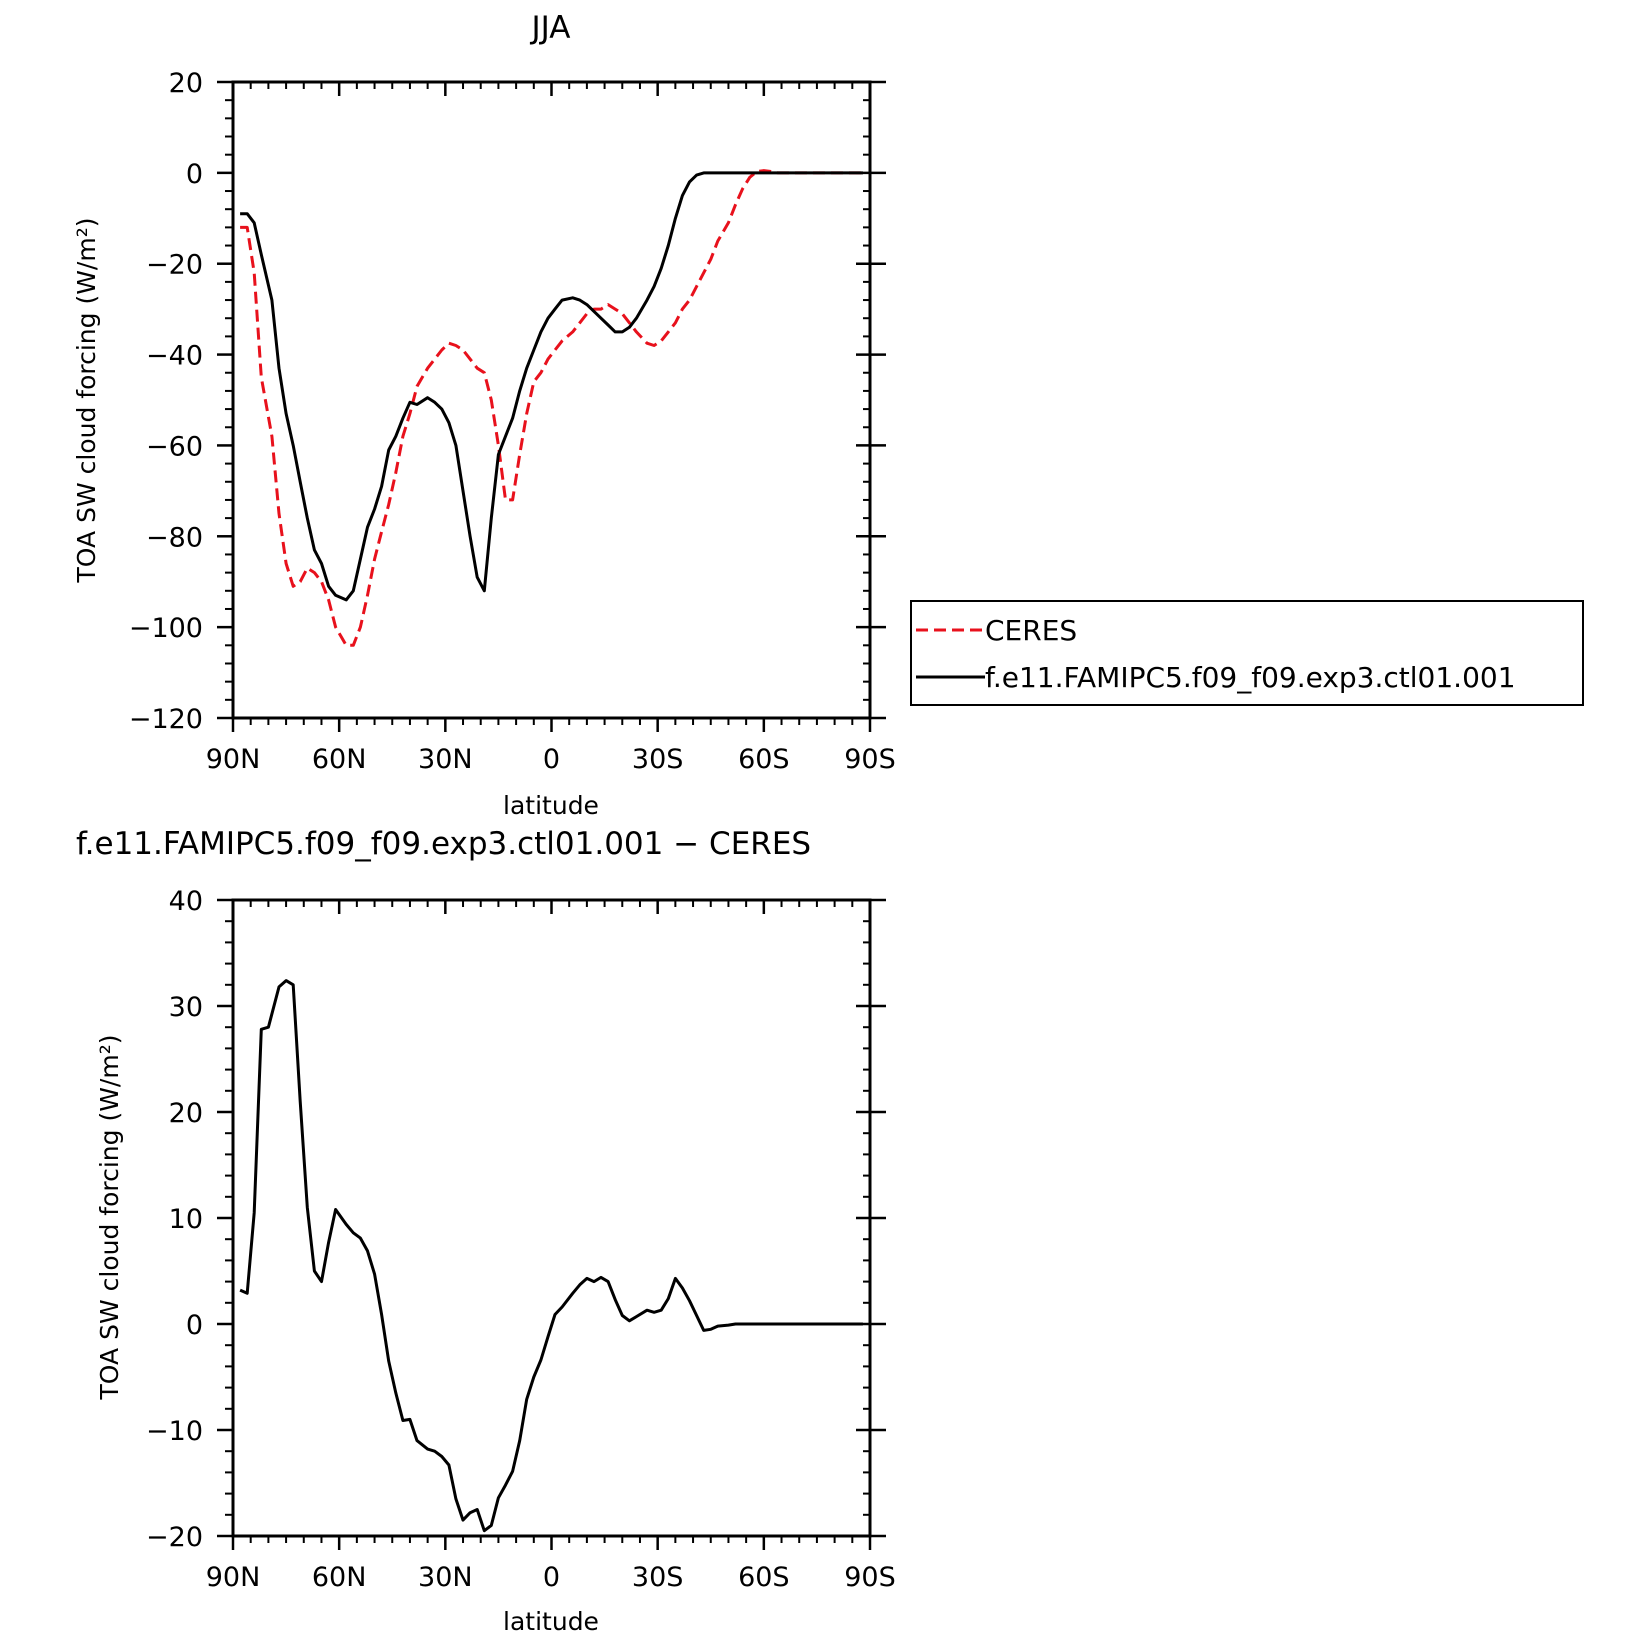  I want to click on top-y-tick-label: −60, so click(174, 446).